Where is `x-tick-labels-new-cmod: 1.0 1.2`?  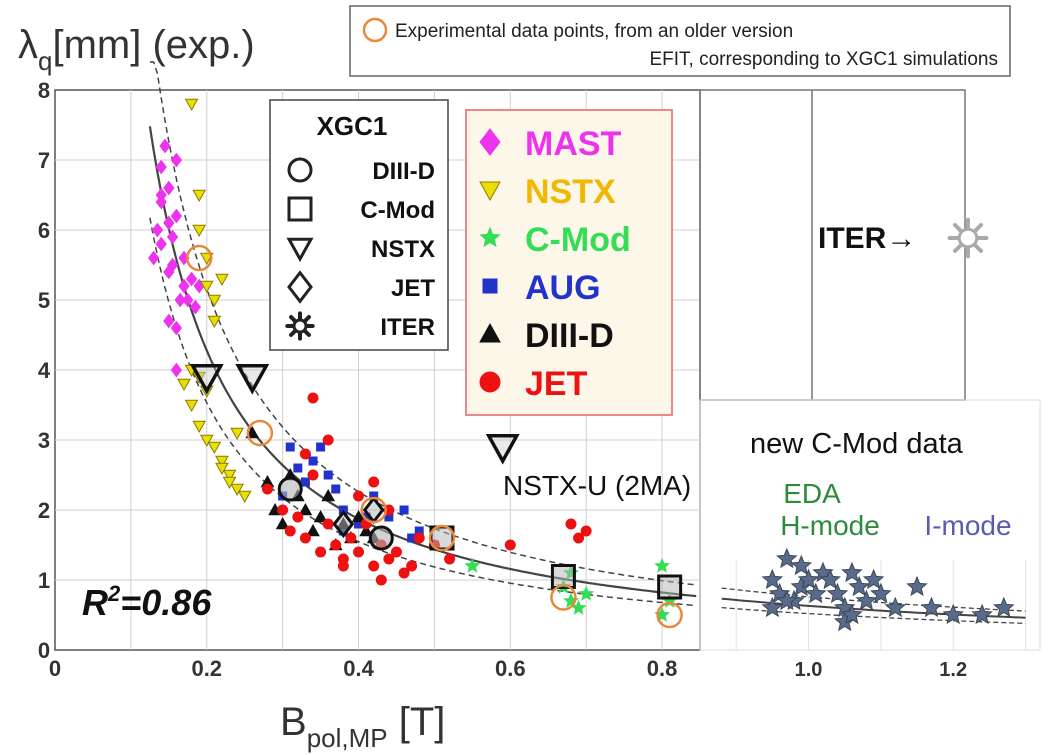 x-tick-labels-new-cmod: 1.0 1.2 is located at coordinates (881, 670).